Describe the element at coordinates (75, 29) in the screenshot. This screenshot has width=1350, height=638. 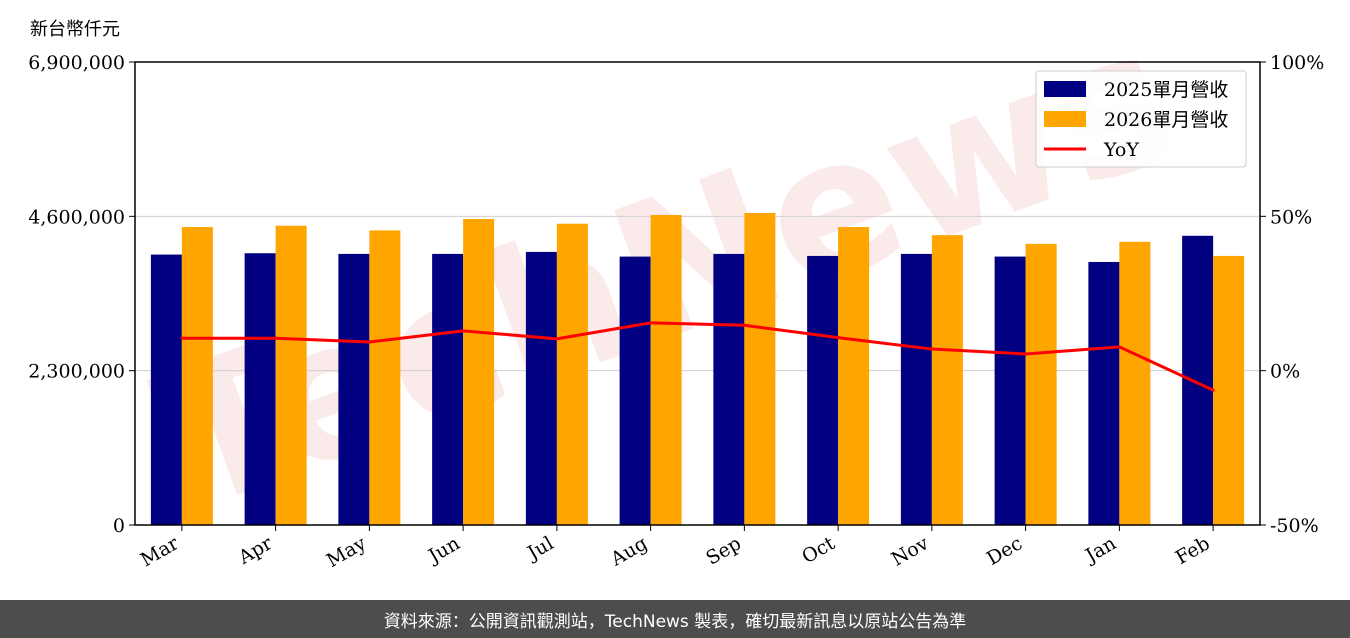
I see `unit-label: 新台幣仟元` at that location.